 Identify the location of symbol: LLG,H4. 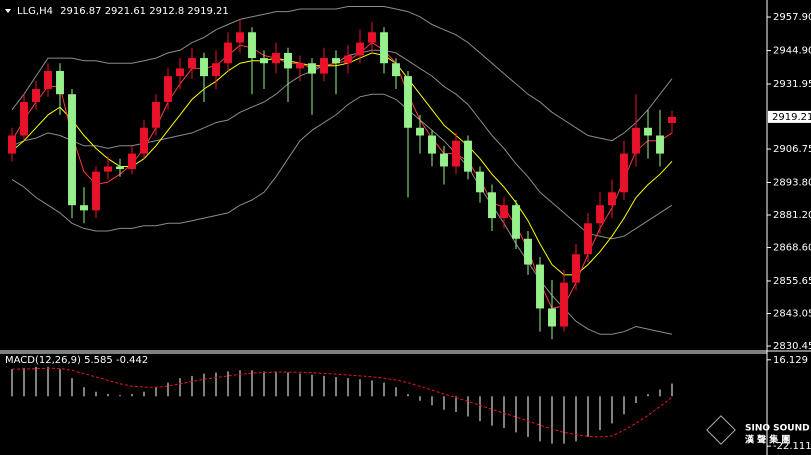
(35, 11).